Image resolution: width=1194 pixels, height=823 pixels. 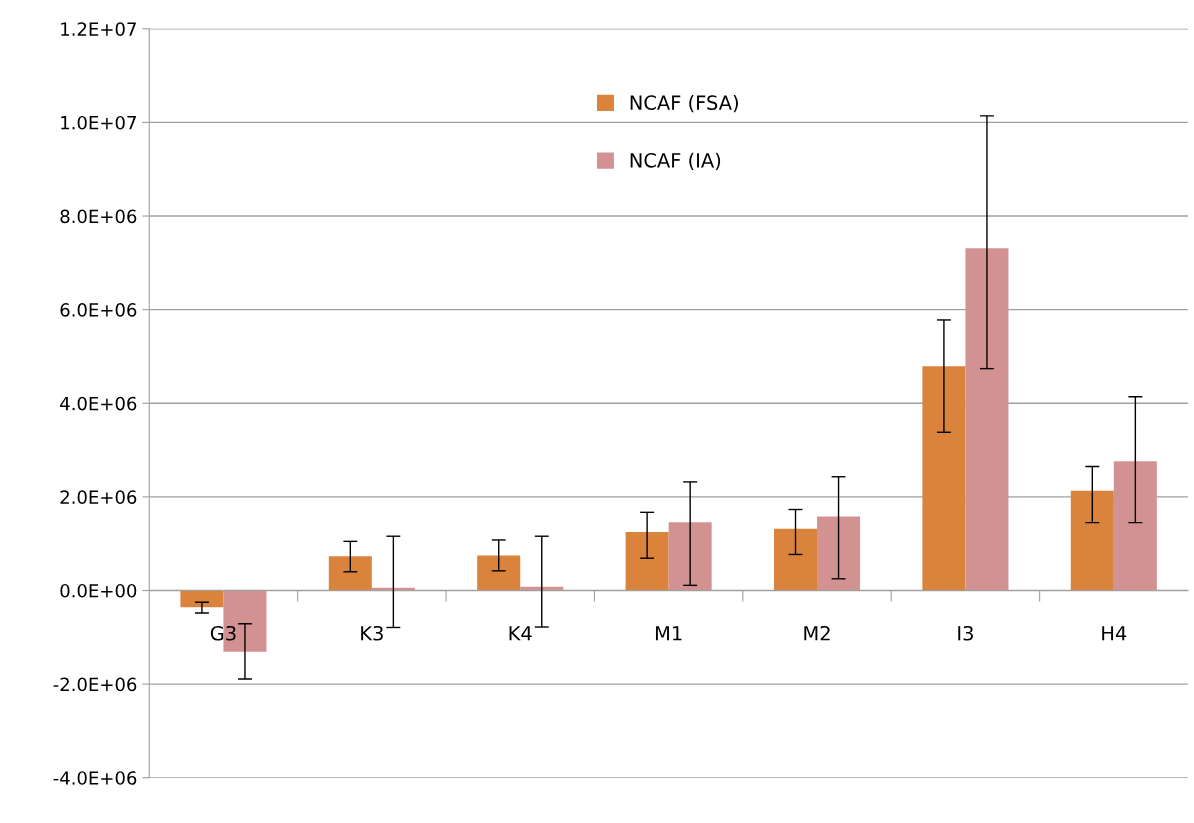 I want to click on y-tick-label: 1.0E+07, so click(x=98, y=122).